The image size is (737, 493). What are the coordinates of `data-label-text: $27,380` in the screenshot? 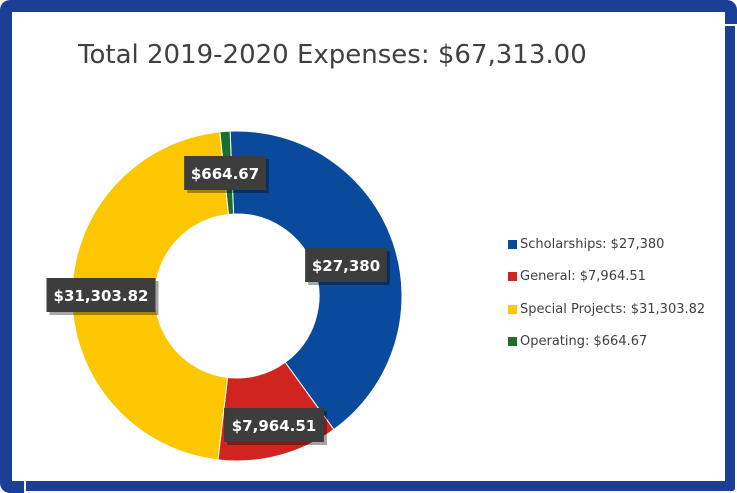 It's located at (346, 266).